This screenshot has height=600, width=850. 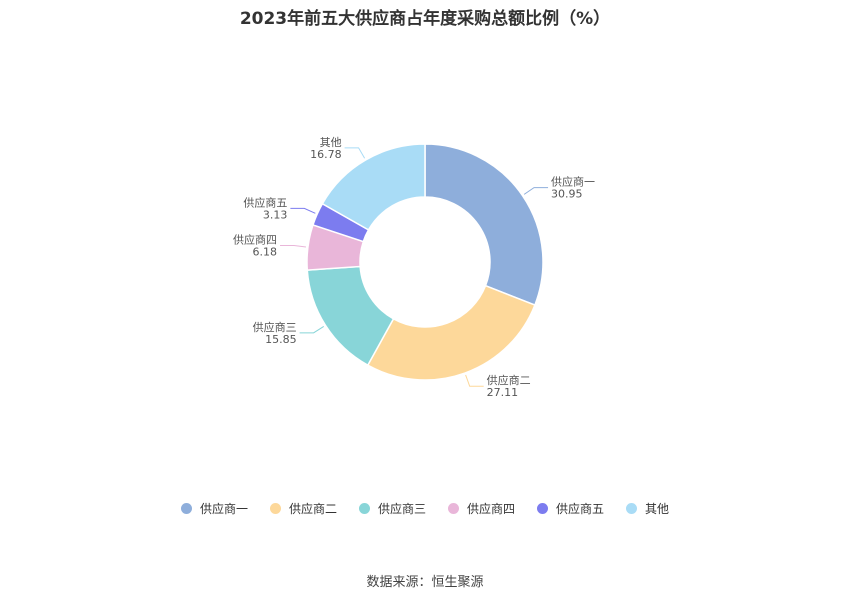 What do you see at coordinates (573, 182) in the screenshot?
I see `slice-label-name-1: 供应商一` at bounding box center [573, 182].